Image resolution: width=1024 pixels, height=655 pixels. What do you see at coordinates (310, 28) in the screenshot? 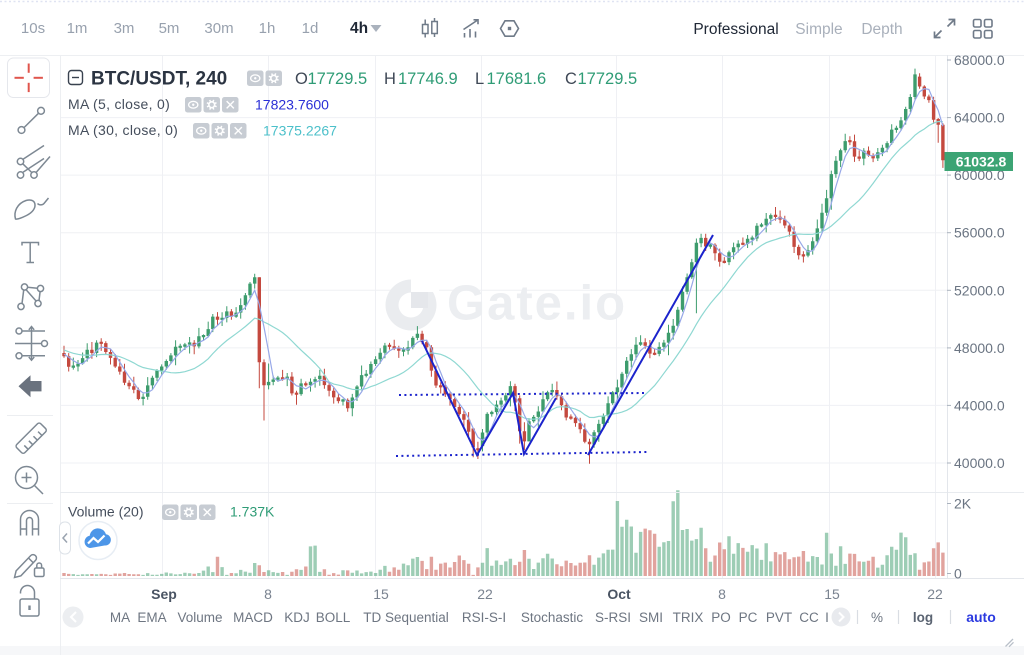
I see `svg-text: 1d` at bounding box center [310, 28].